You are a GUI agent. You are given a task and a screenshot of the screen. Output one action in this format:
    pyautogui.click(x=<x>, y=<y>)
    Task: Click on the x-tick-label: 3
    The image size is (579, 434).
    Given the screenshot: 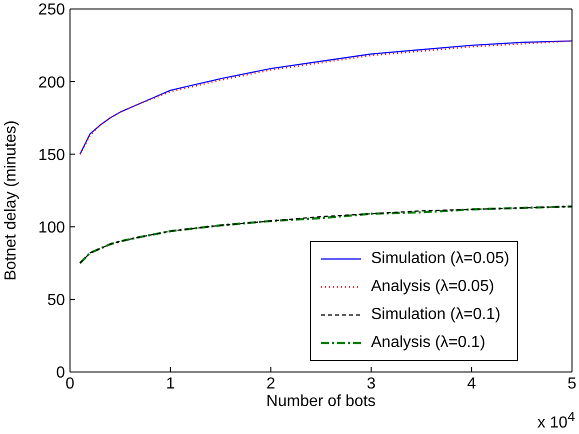 What is the action you would take?
    pyautogui.click(x=371, y=383)
    